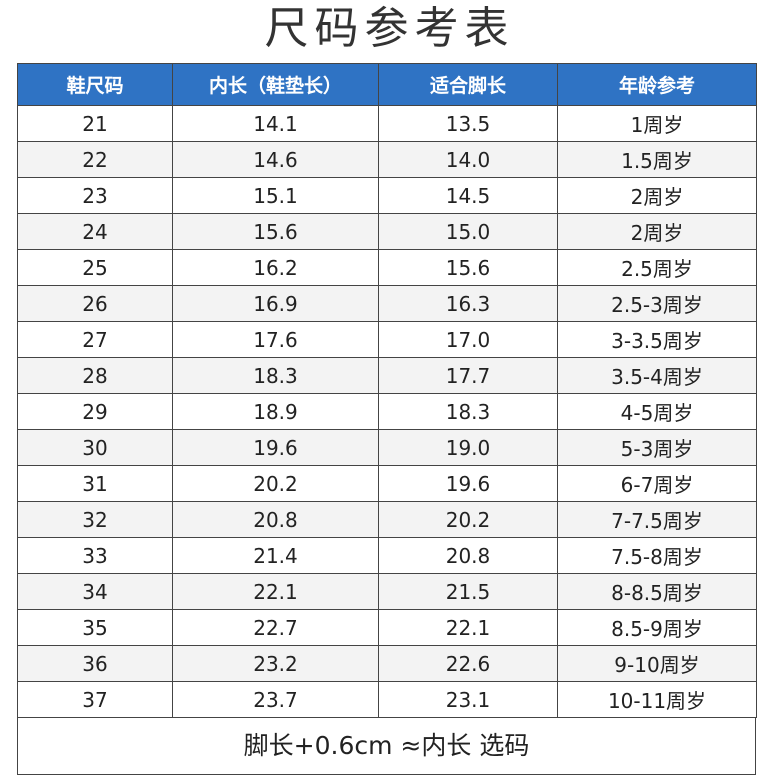 This screenshot has height=779, width=779. Describe the element at coordinates (275, 555) in the screenshot. I see `table-cell: 21.4` at that location.